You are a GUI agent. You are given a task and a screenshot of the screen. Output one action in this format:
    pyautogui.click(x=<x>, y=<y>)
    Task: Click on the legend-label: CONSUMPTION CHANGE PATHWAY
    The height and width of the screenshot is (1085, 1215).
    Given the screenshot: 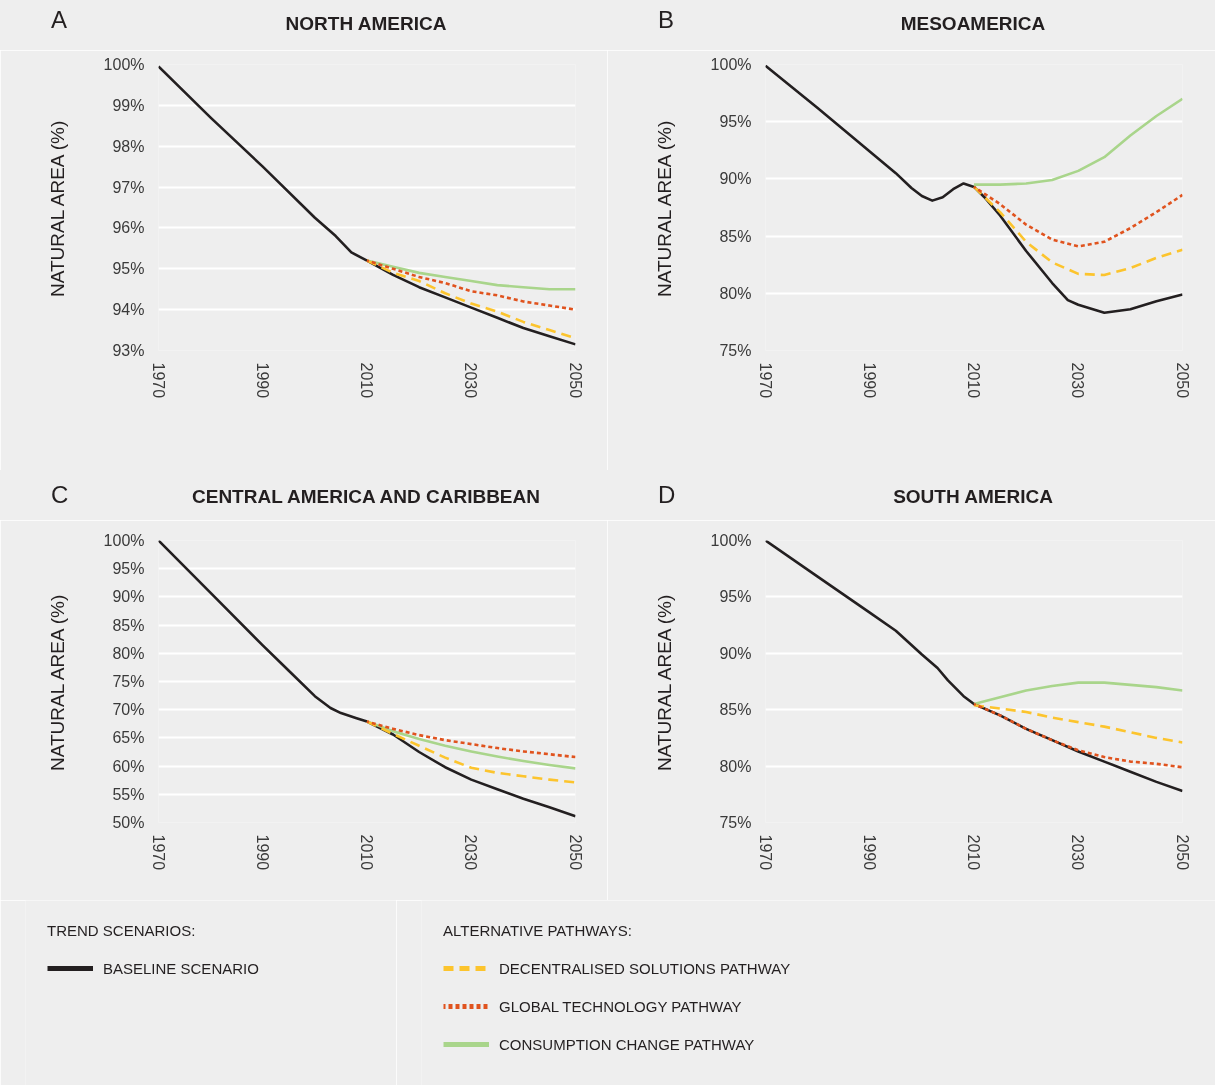 What is the action you would take?
    pyautogui.click(x=627, y=1044)
    